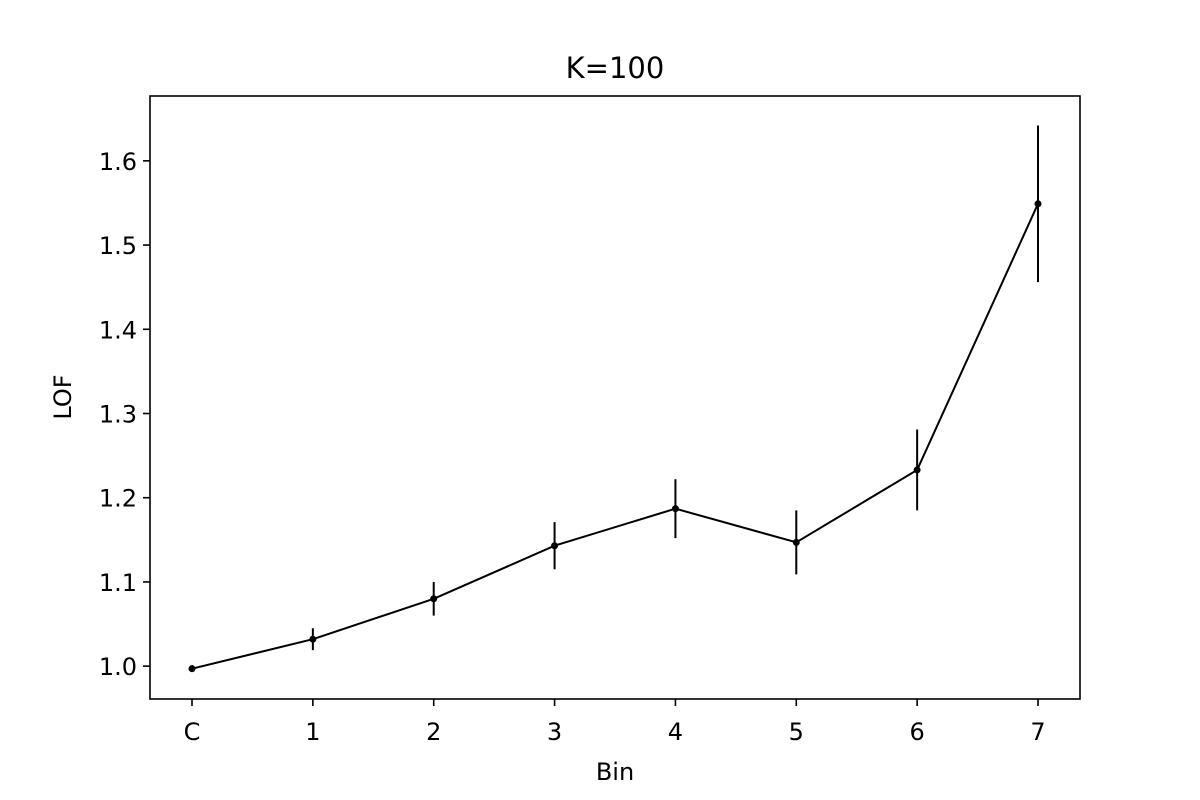 The width and height of the screenshot is (1200, 800). I want to click on y-tick-label: 1.3, so click(118, 415).